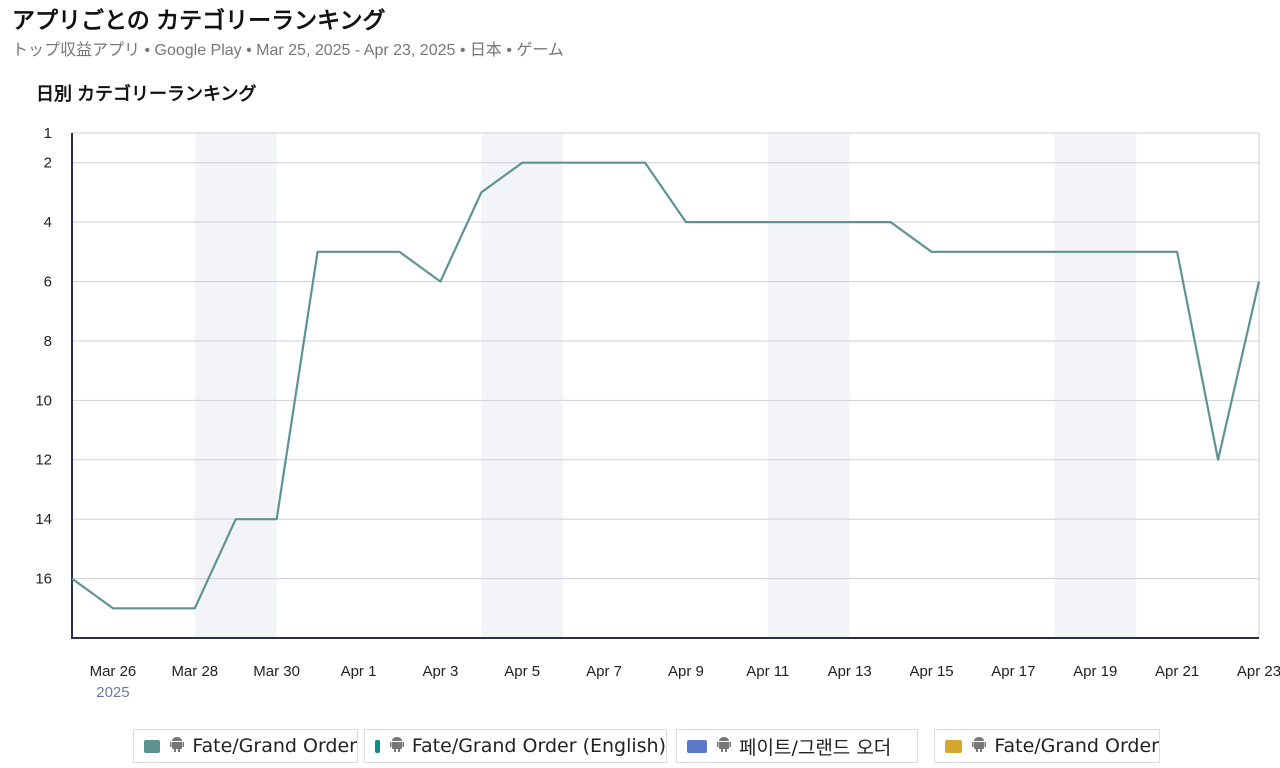 The width and height of the screenshot is (1280, 768). Describe the element at coordinates (359, 671) in the screenshot. I see `x-tick-label: Apr 1` at that location.